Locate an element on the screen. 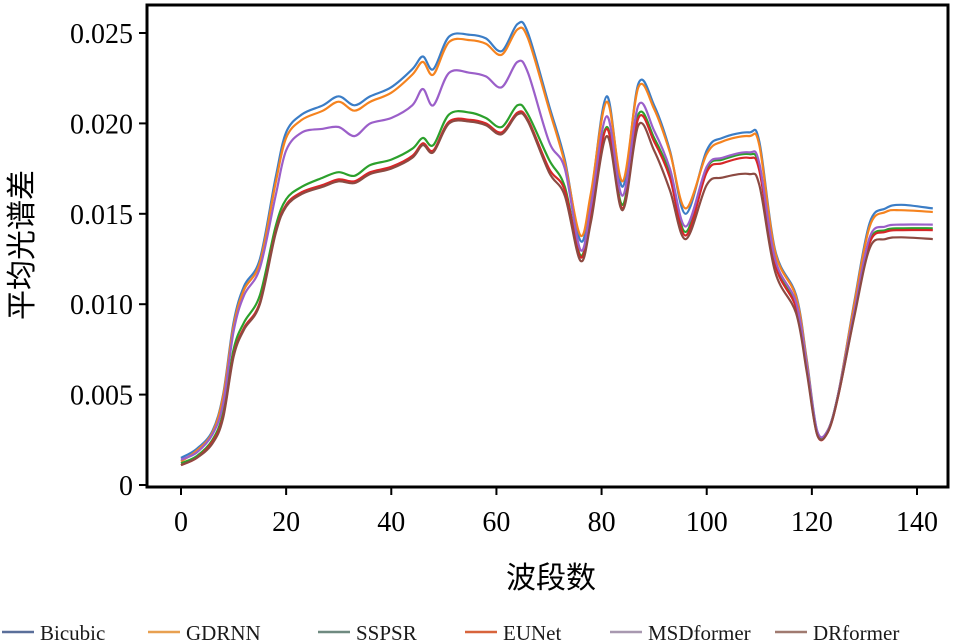 The width and height of the screenshot is (968, 644). x-tick-label: 60 is located at coordinates (496, 522).